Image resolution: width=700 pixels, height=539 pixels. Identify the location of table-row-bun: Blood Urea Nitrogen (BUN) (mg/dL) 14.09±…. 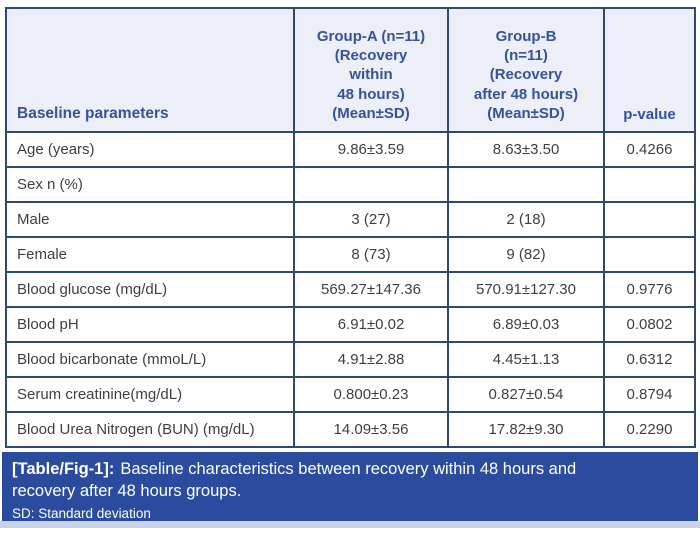
(350, 429).